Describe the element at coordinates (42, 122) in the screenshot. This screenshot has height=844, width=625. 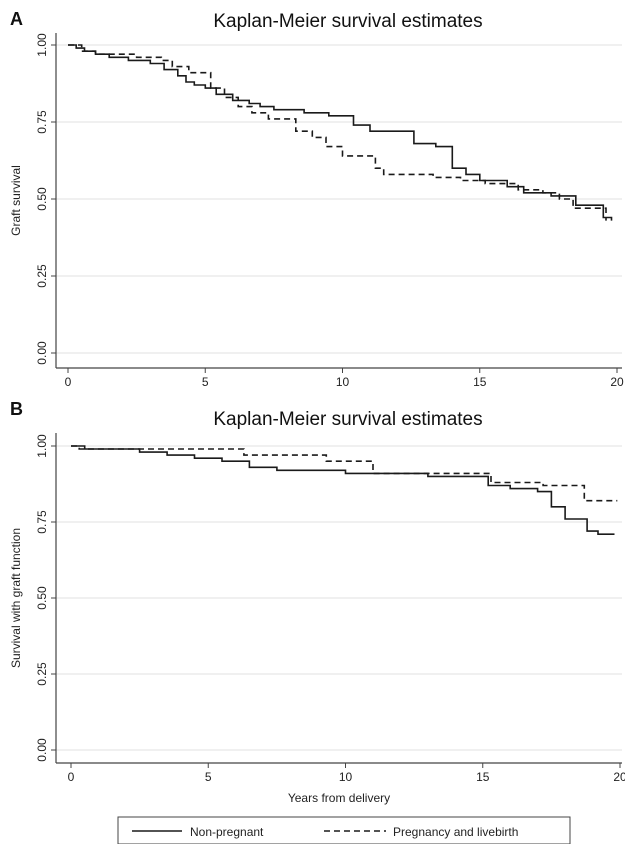
I see `panel-a-y-tick-label-3: 0.75` at that location.